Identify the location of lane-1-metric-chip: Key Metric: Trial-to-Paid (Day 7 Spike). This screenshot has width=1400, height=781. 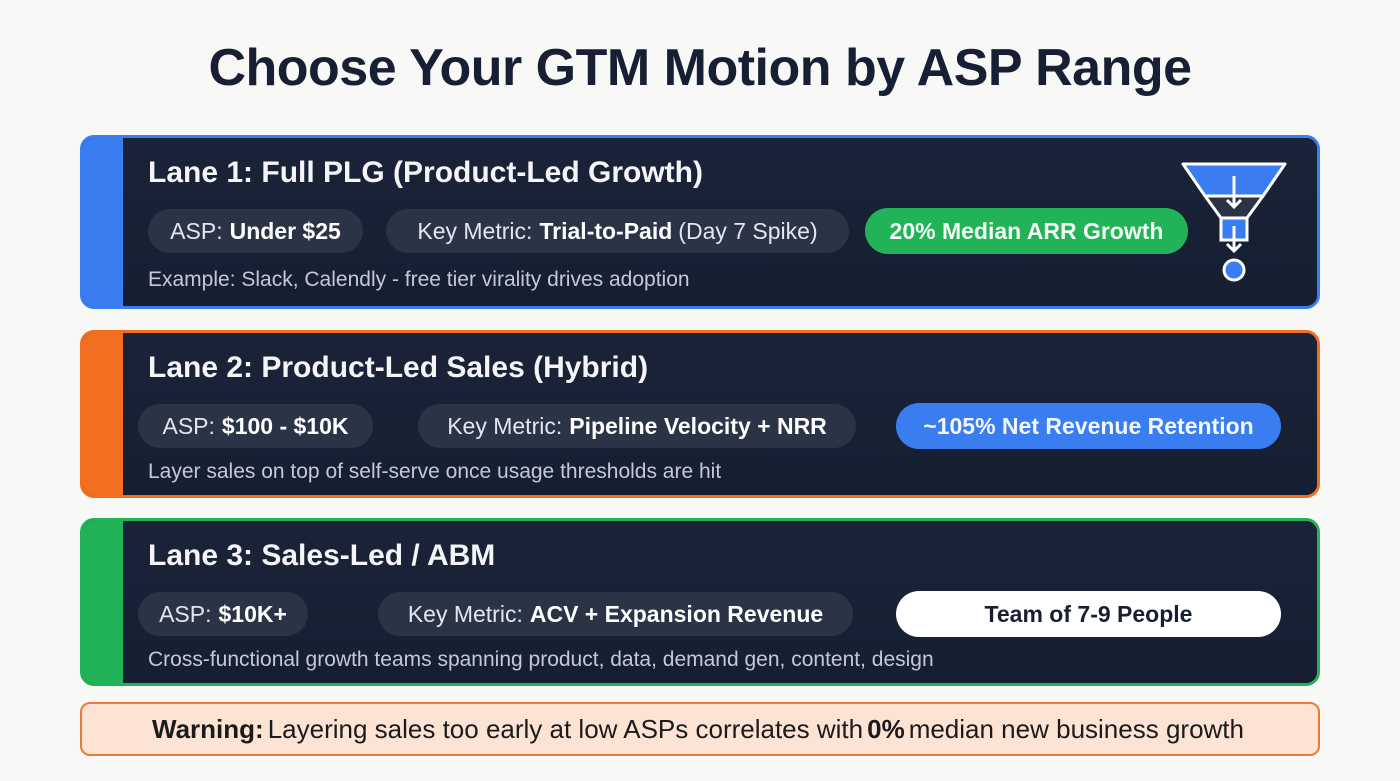
(617, 231).